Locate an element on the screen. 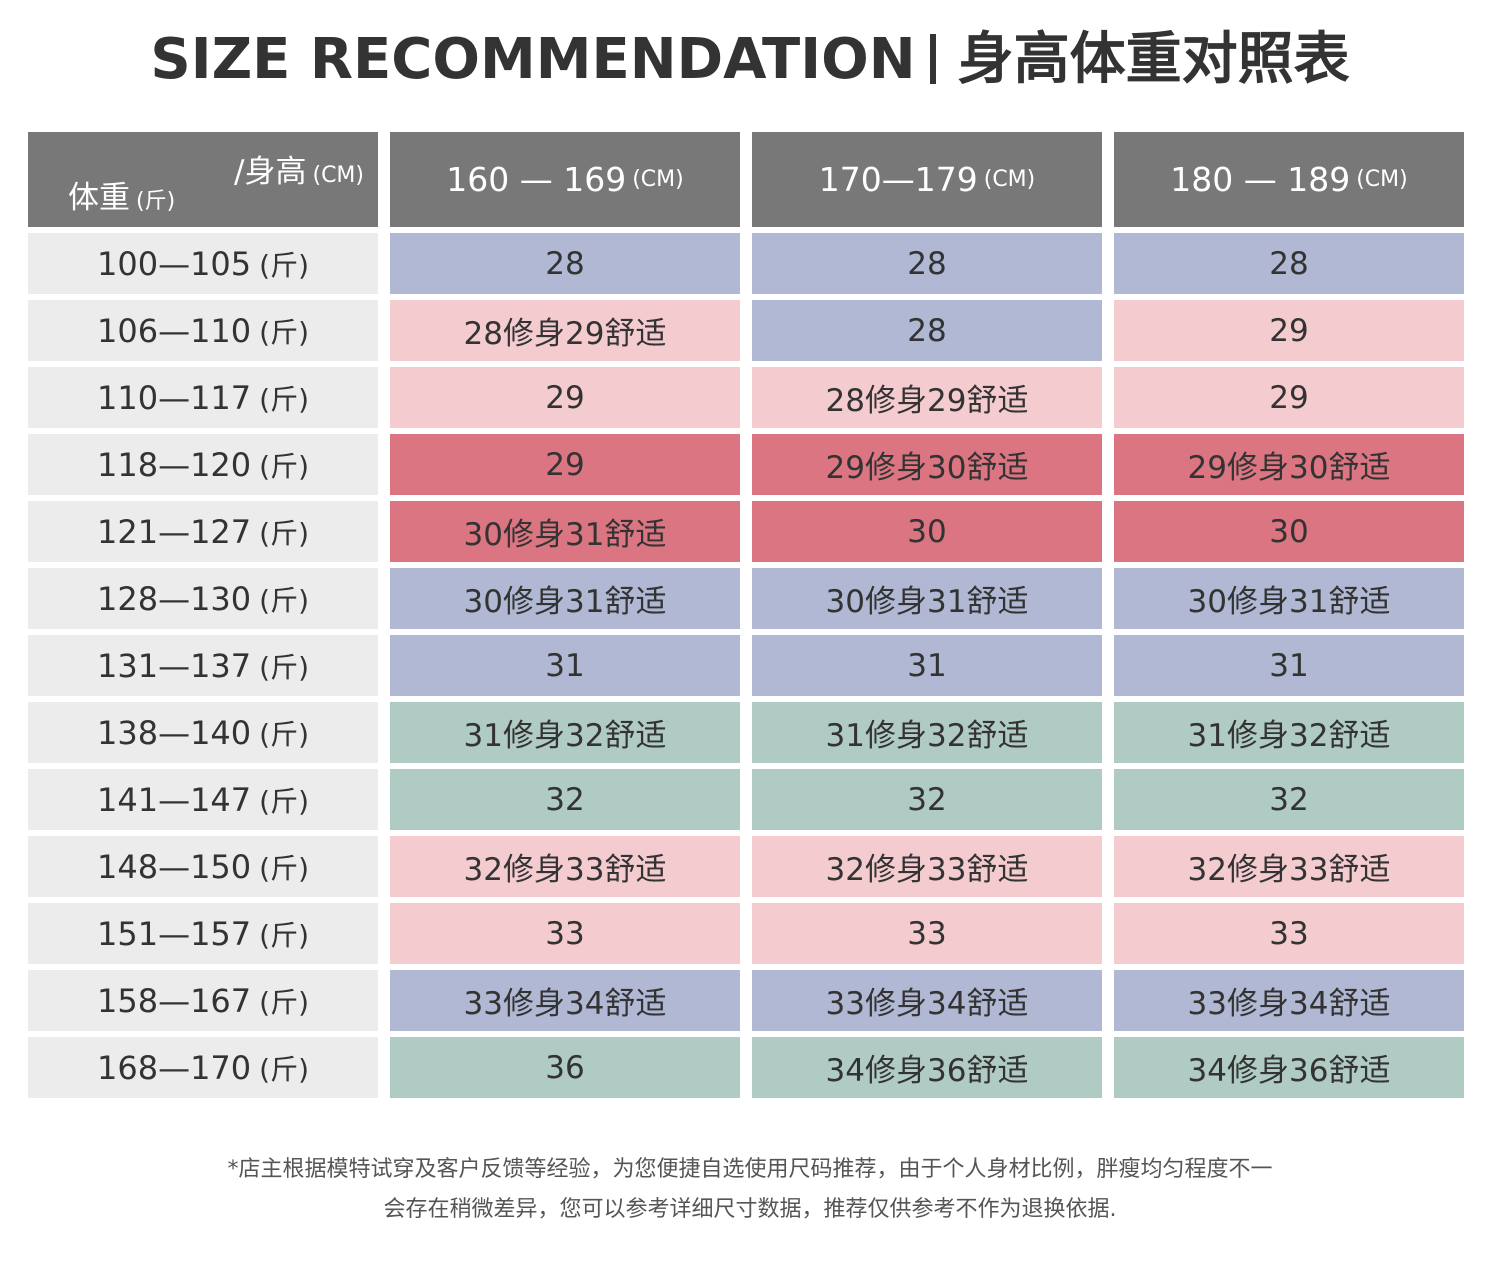 This screenshot has height=1261, width=1500. row-range: 131—137 is located at coordinates (174, 665).